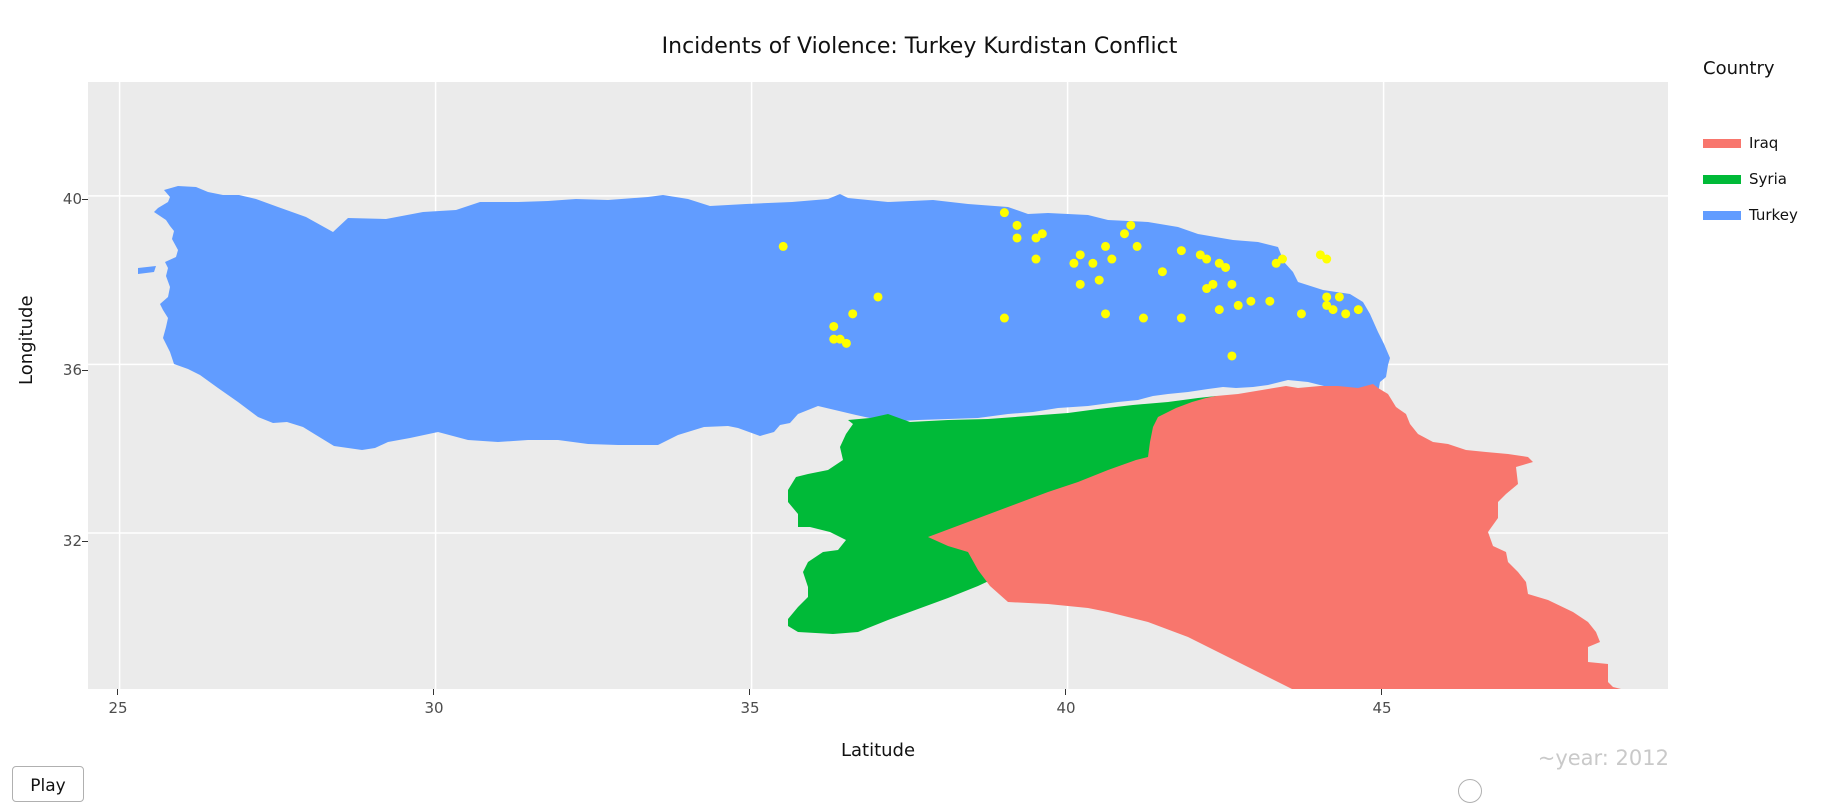  I want to click on year-slider-handle, so click(1470, 791).